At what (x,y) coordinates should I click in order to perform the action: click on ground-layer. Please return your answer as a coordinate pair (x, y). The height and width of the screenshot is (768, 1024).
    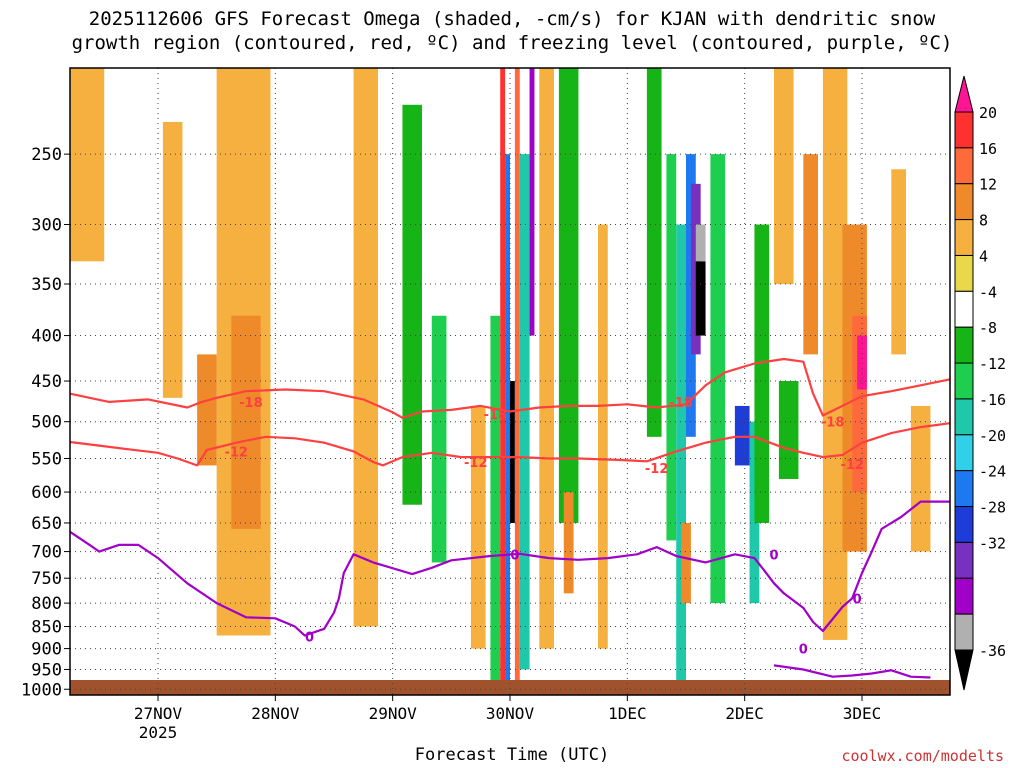
    Looking at the image, I should click on (510, 687).